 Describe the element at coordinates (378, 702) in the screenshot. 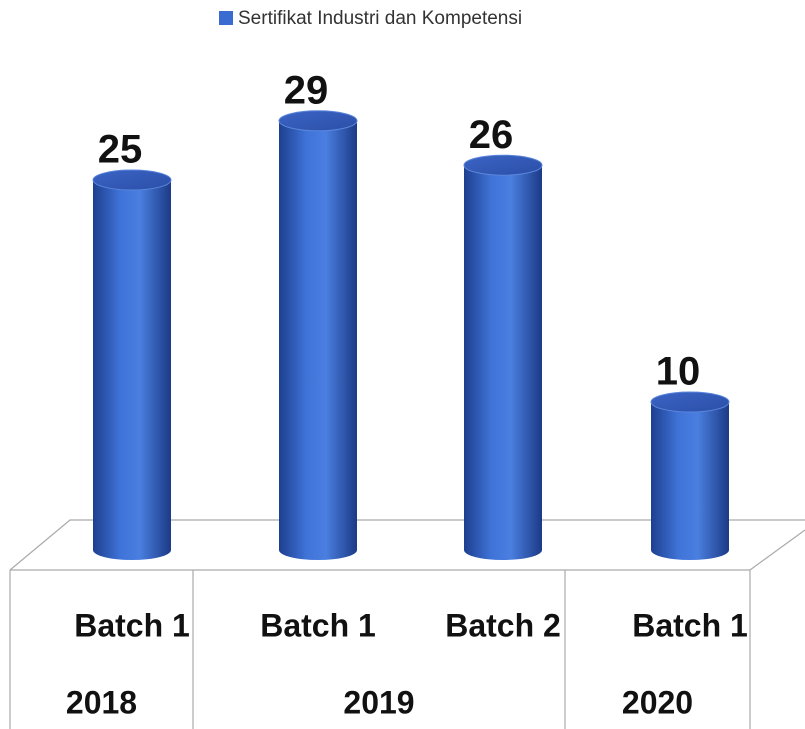

I see `group-label: 2019` at that location.